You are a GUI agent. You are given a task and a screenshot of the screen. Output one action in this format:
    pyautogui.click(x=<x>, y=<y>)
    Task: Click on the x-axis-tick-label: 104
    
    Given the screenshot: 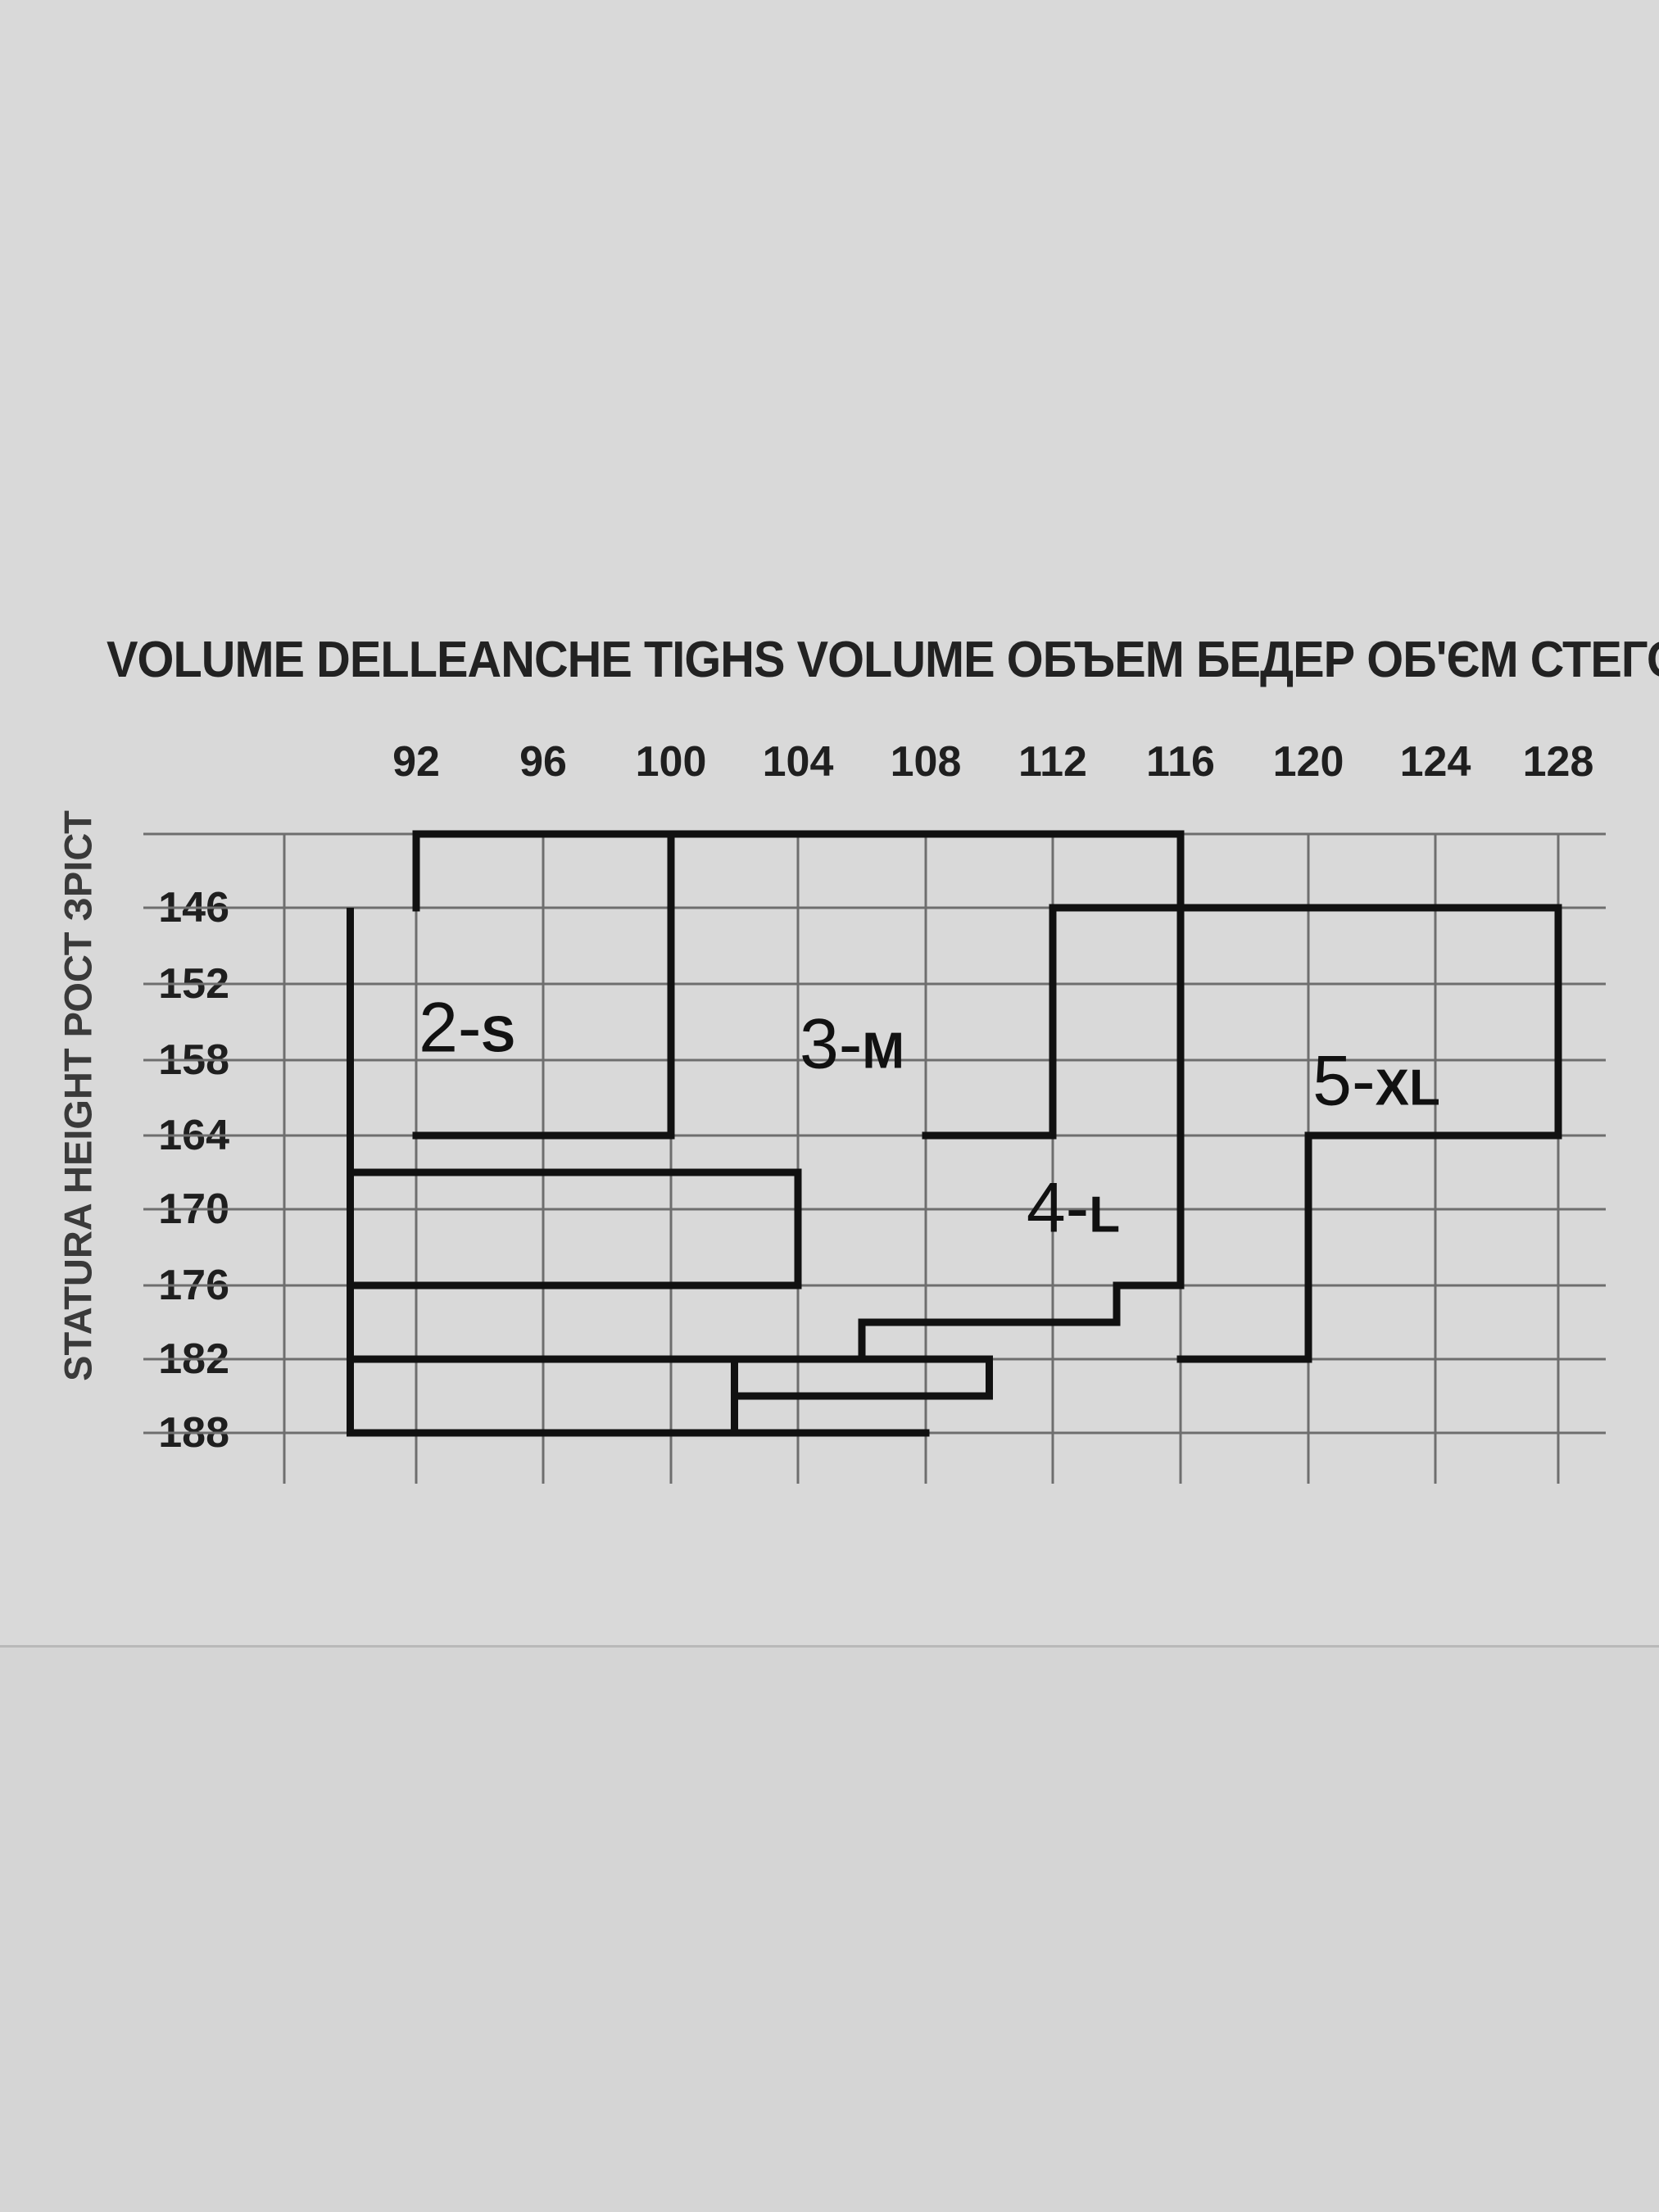 What is the action you would take?
    pyautogui.click(x=798, y=762)
    